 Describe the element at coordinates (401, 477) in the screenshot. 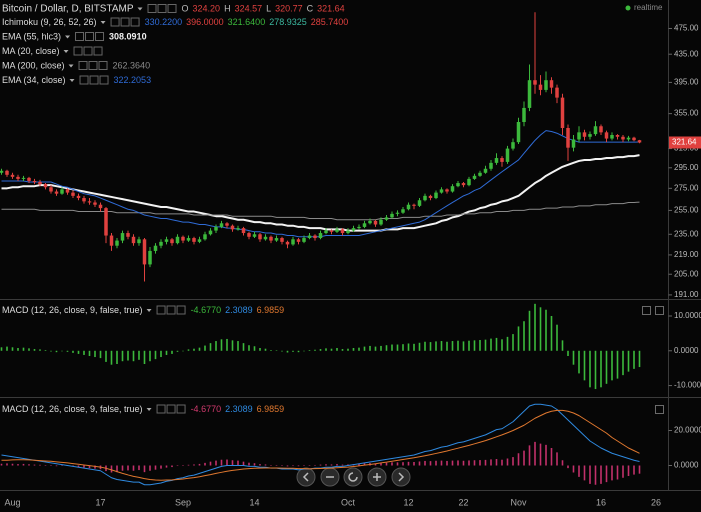

I see `scroll-right-button` at that location.